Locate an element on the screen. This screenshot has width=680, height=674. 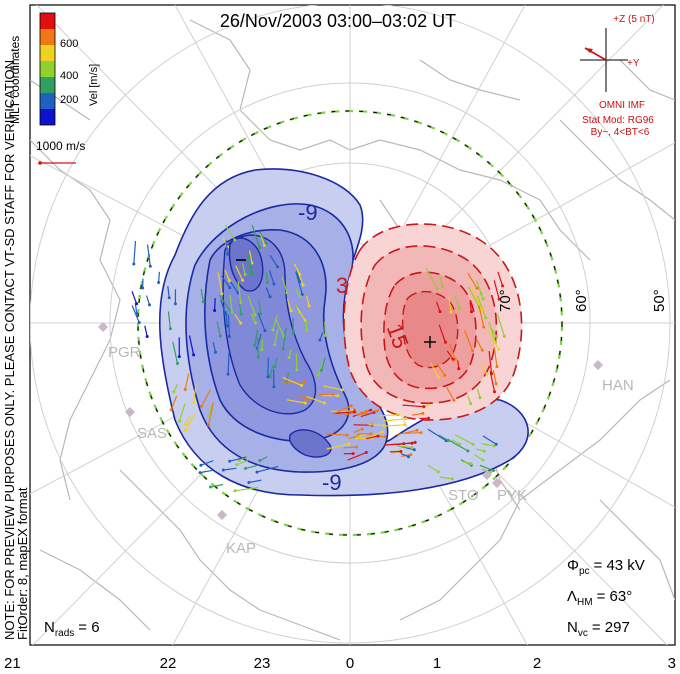
station-label-pgr: PGR is located at coordinates (124, 352).